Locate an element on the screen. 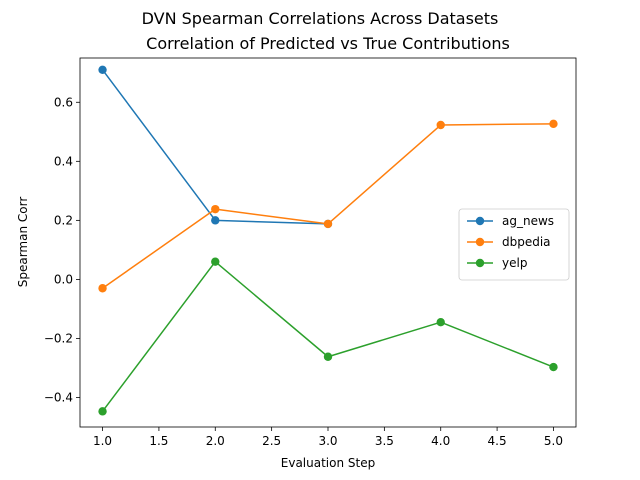  x-tick-label: 3.5 is located at coordinates (384, 441).